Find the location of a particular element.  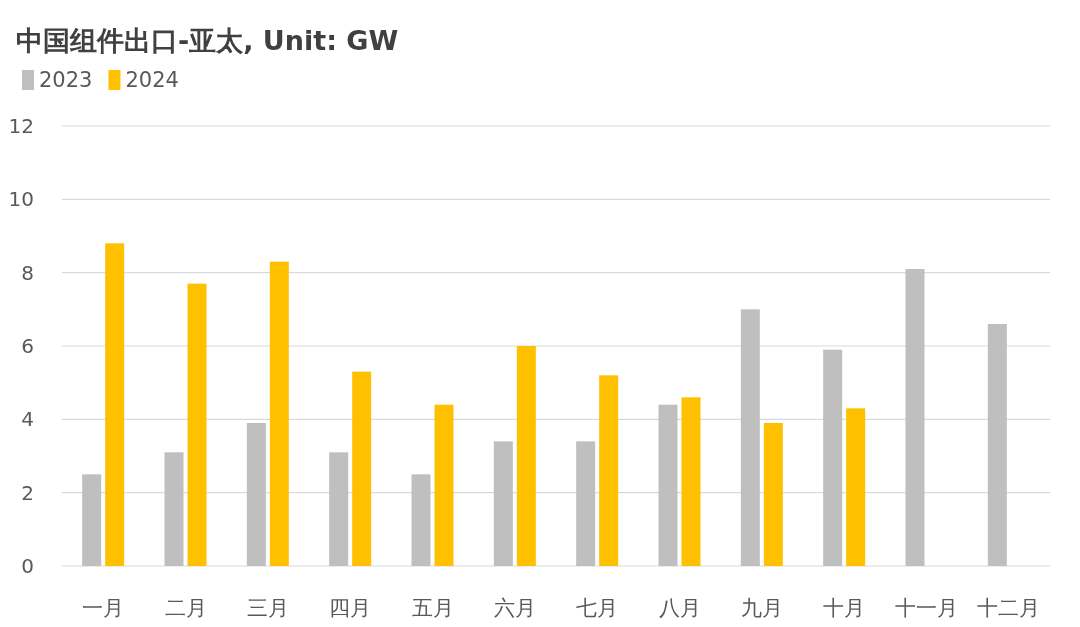

legend-label: 2023 is located at coordinates (66, 80).